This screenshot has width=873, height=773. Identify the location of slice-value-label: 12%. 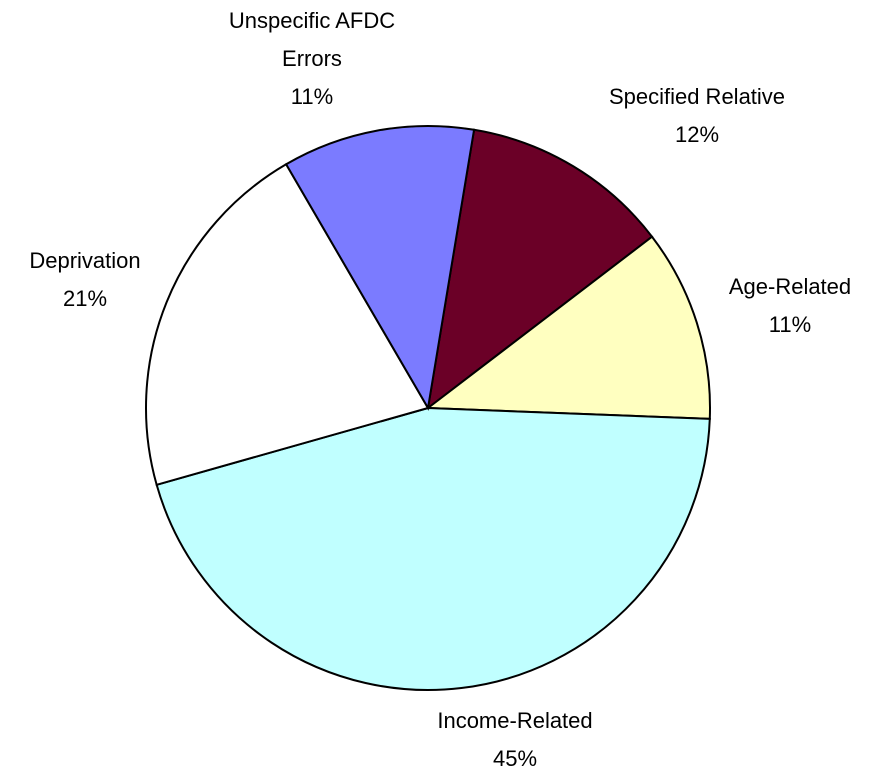
(697, 134).